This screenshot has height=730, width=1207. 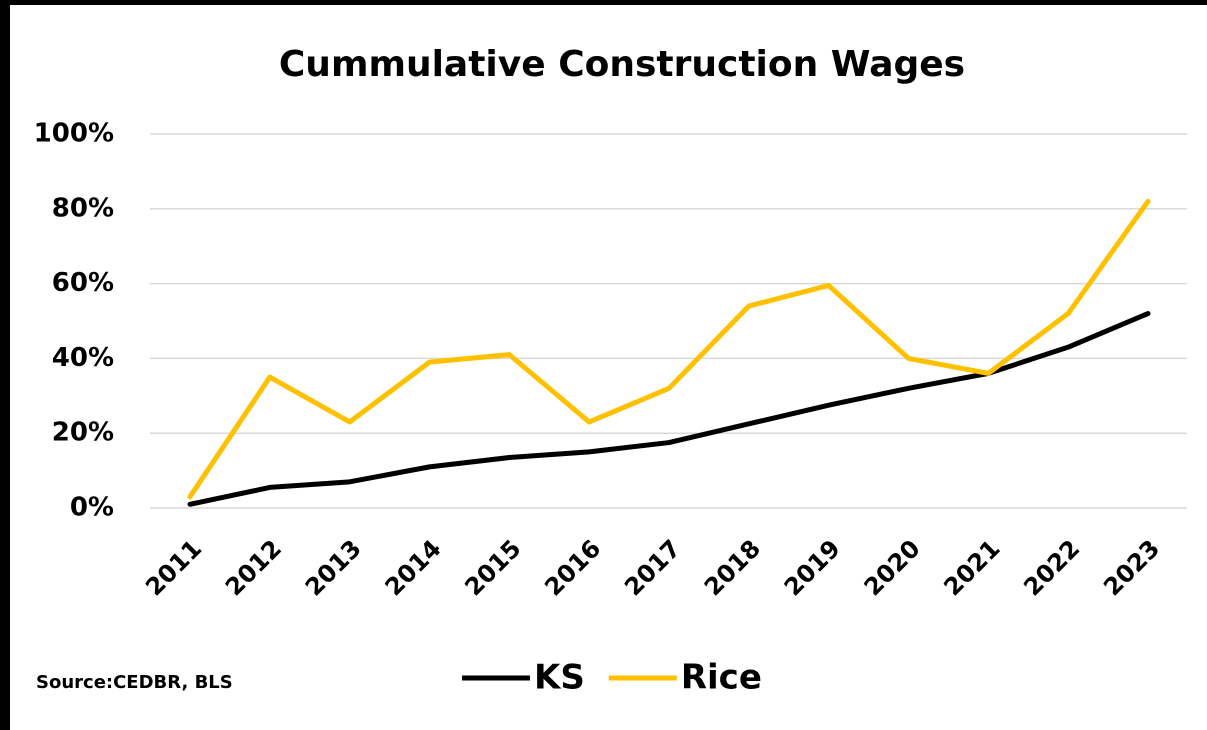 I want to click on y-tick-label: 40%, so click(x=83, y=358).